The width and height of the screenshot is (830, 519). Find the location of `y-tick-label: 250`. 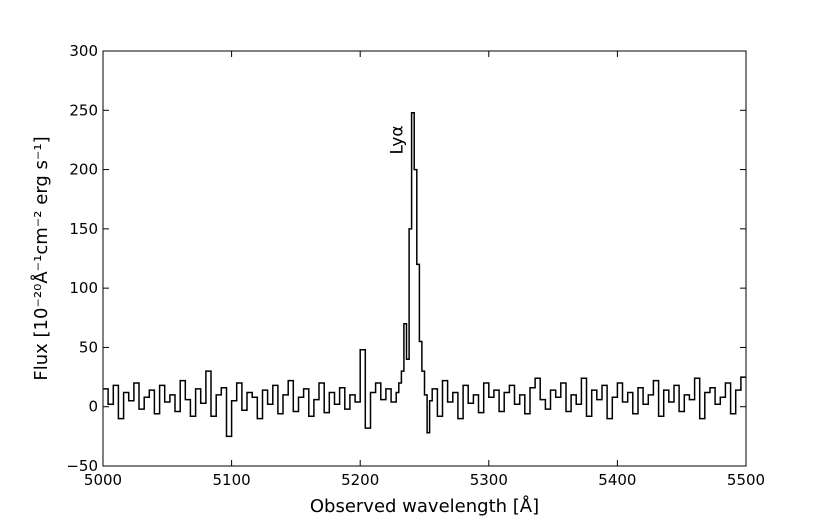

y-tick-label: 250 is located at coordinates (83, 110).